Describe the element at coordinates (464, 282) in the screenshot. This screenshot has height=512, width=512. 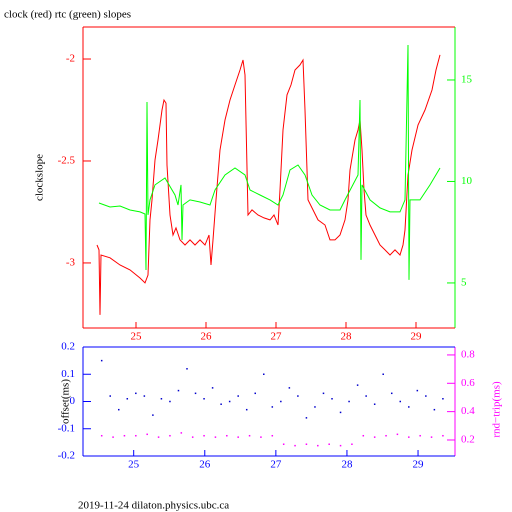
I see `y2-tick-label: 5` at that location.